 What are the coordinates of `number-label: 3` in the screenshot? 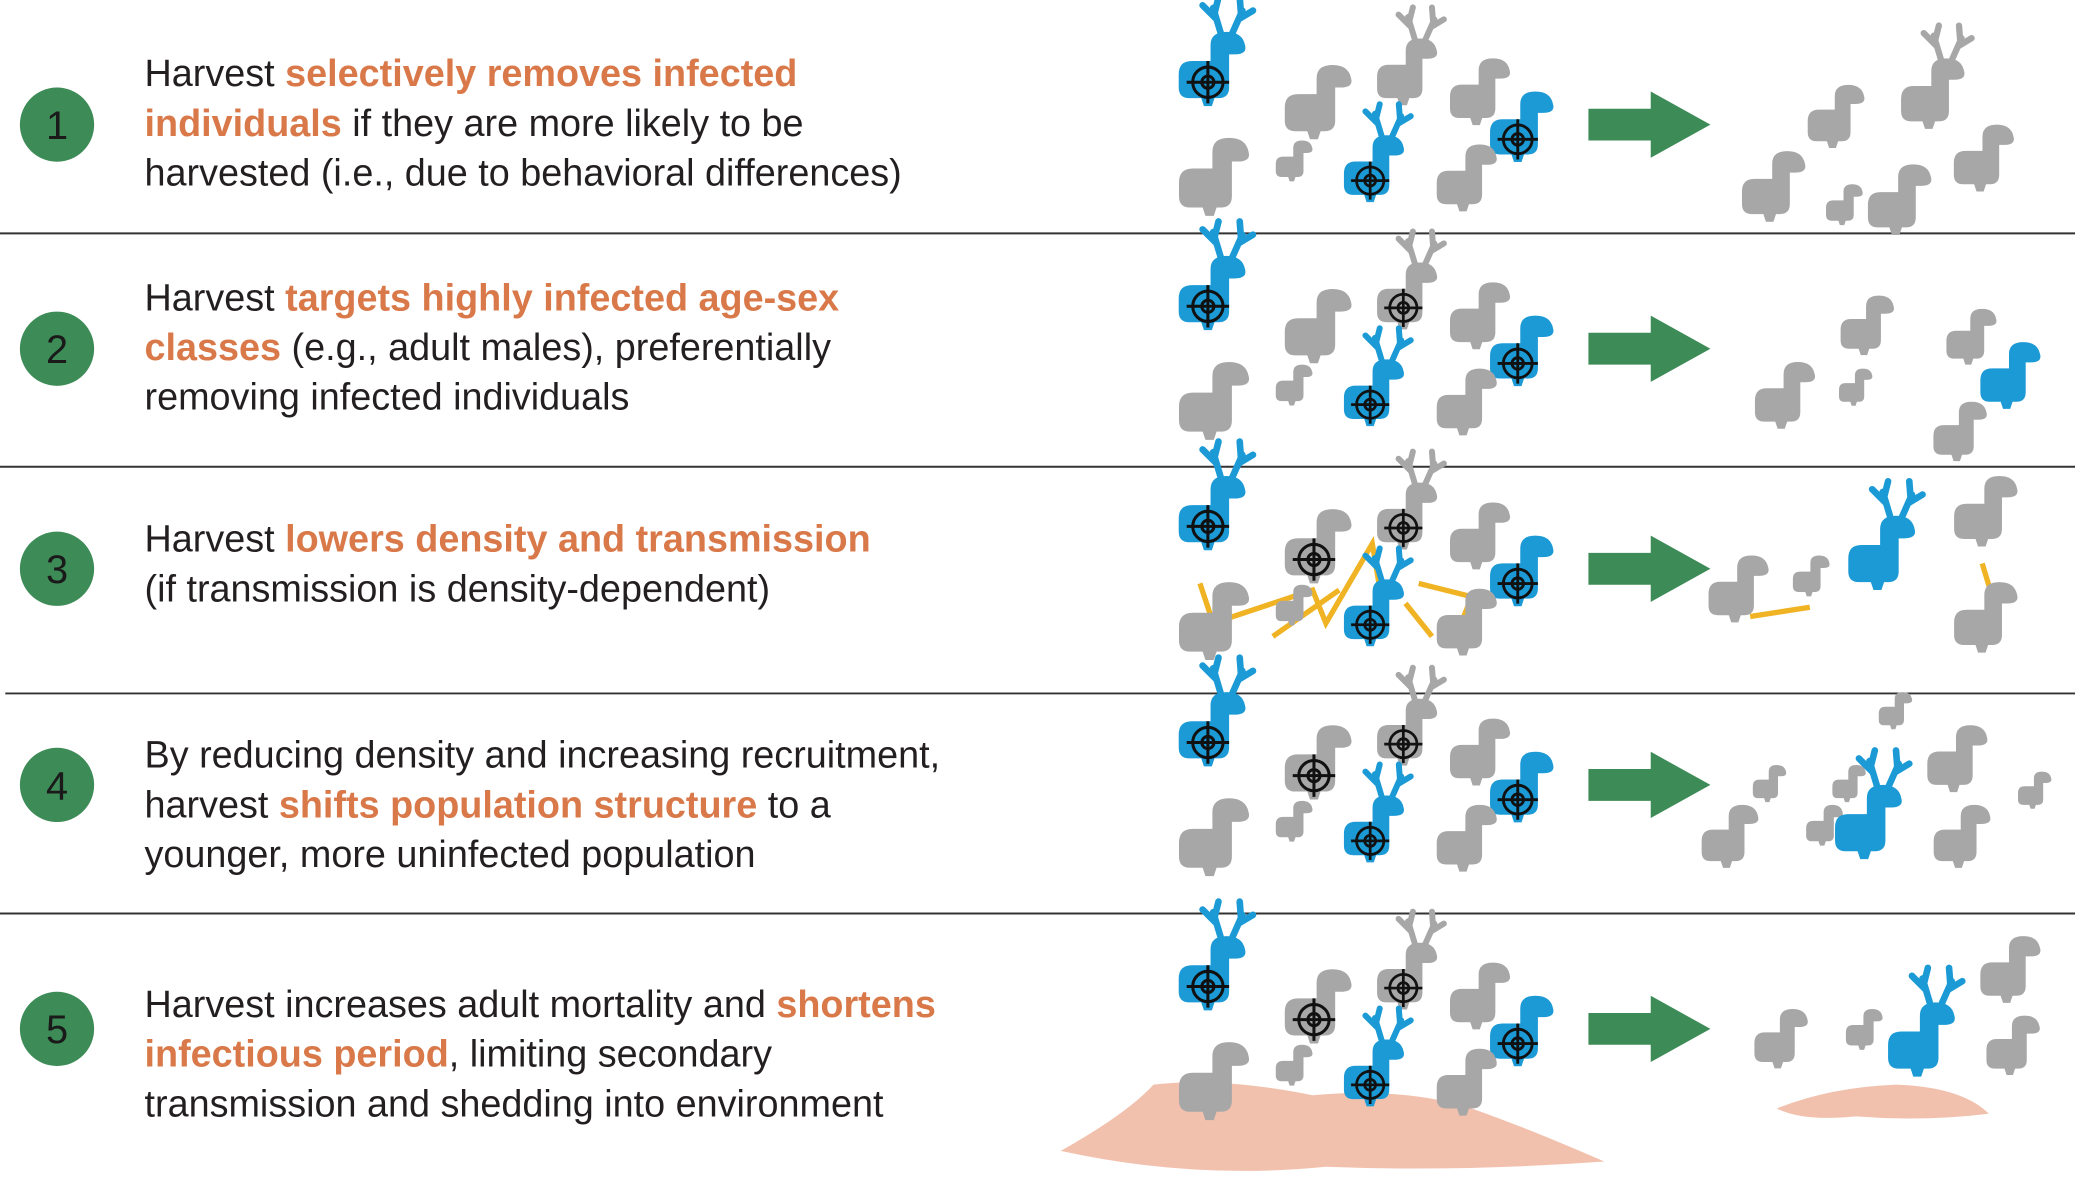 It's located at (57, 570).